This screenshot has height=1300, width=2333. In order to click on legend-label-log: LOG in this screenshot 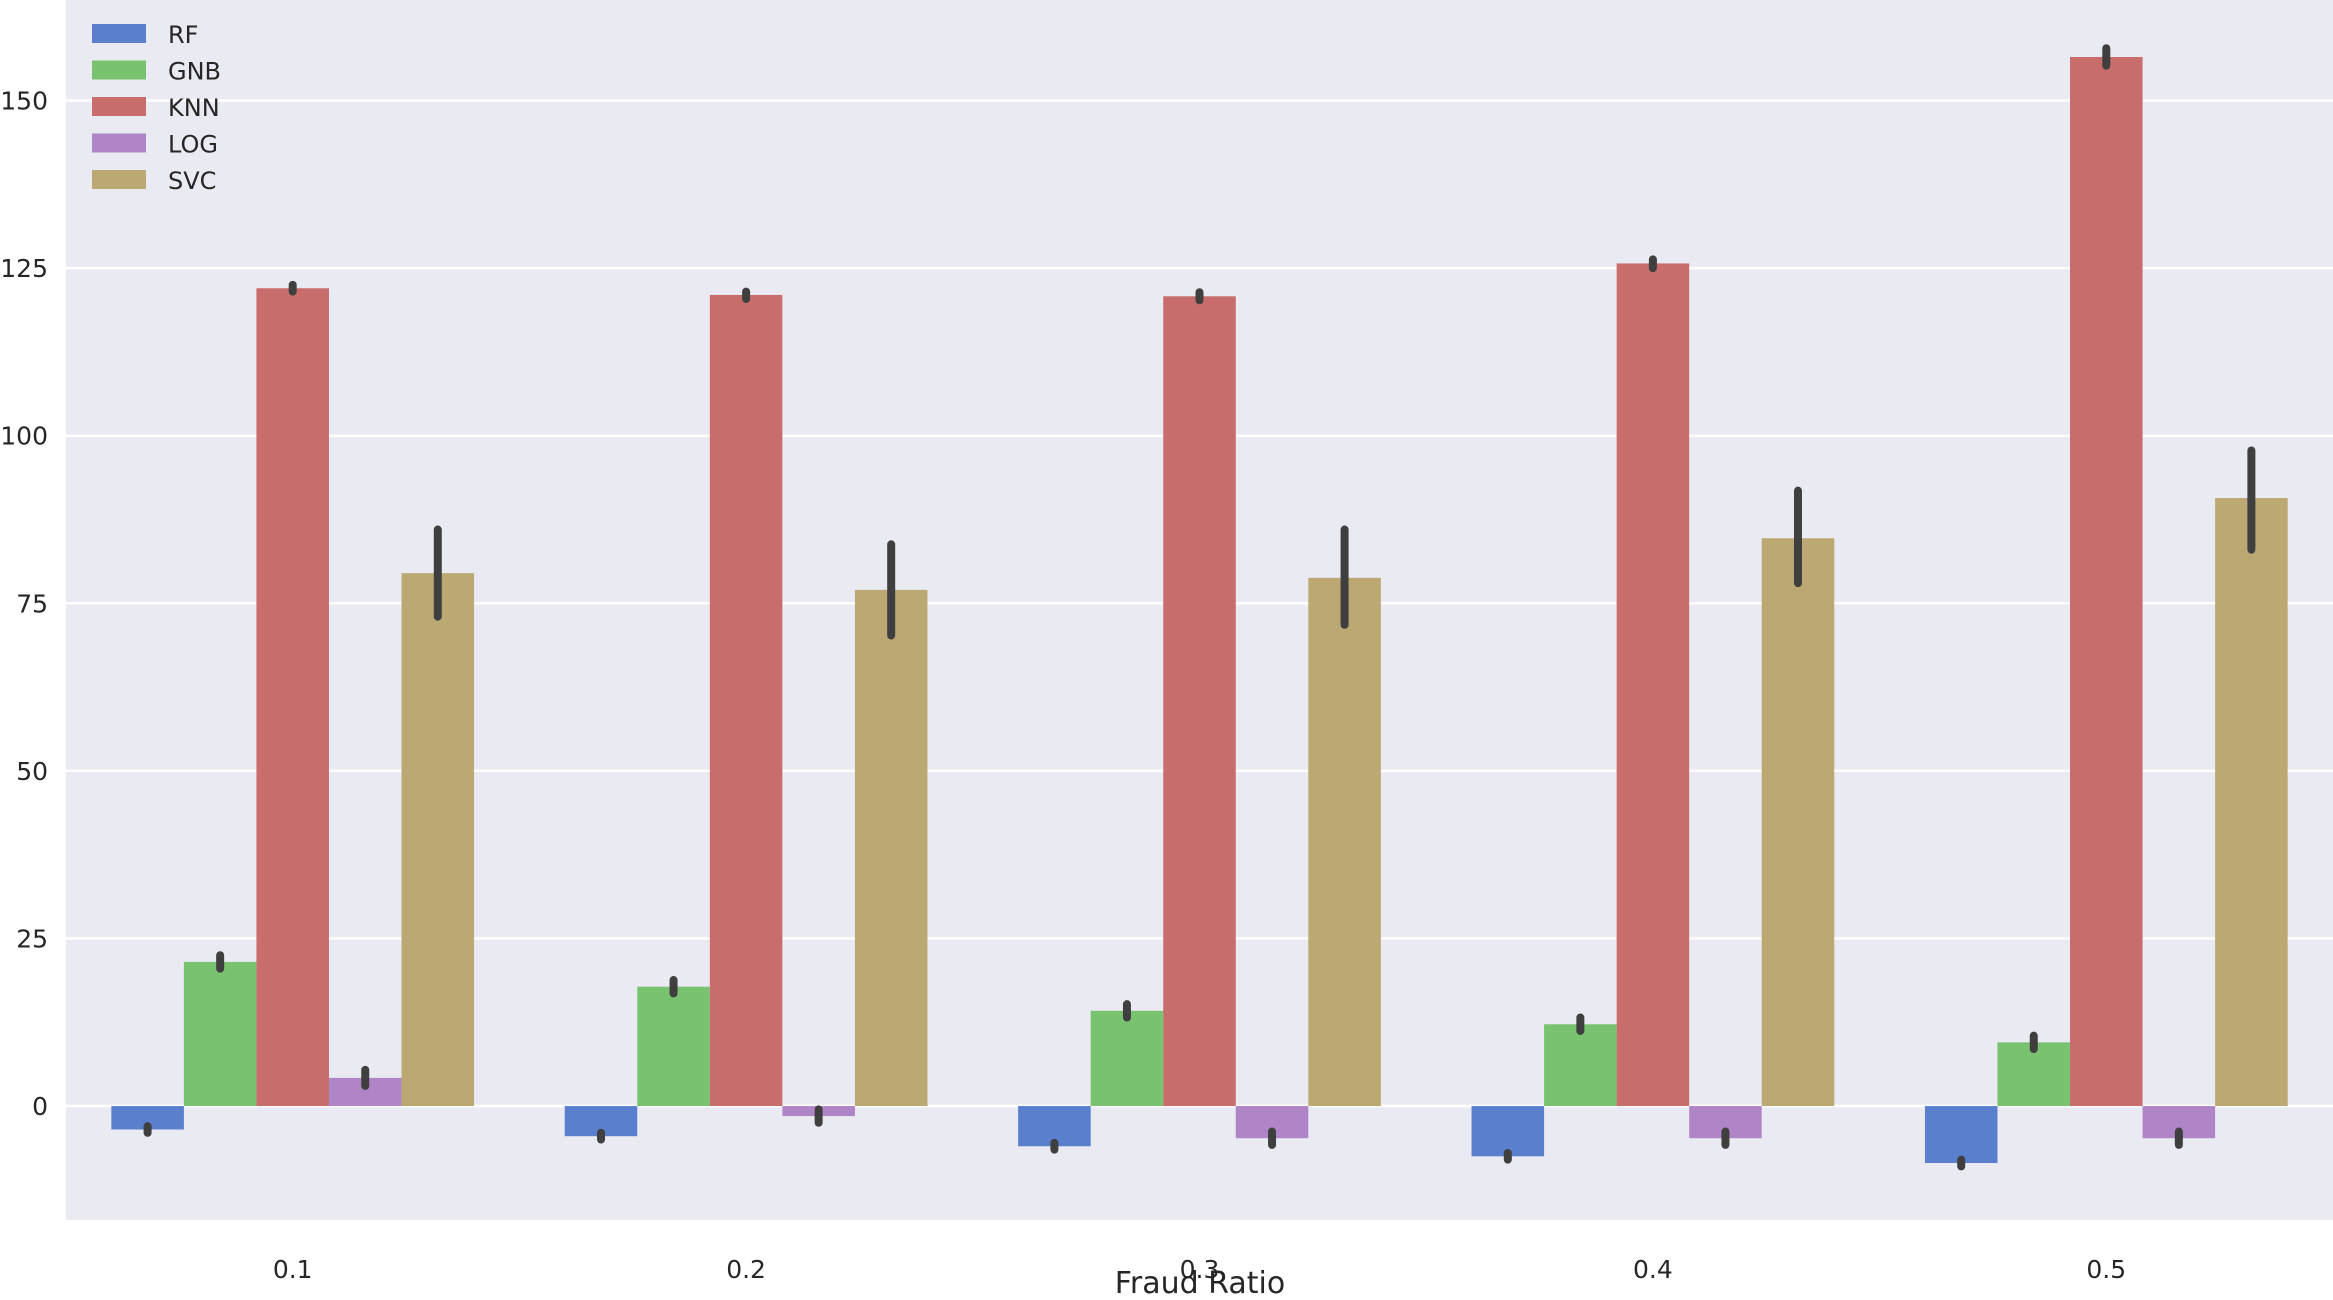, I will do `click(193, 145)`.